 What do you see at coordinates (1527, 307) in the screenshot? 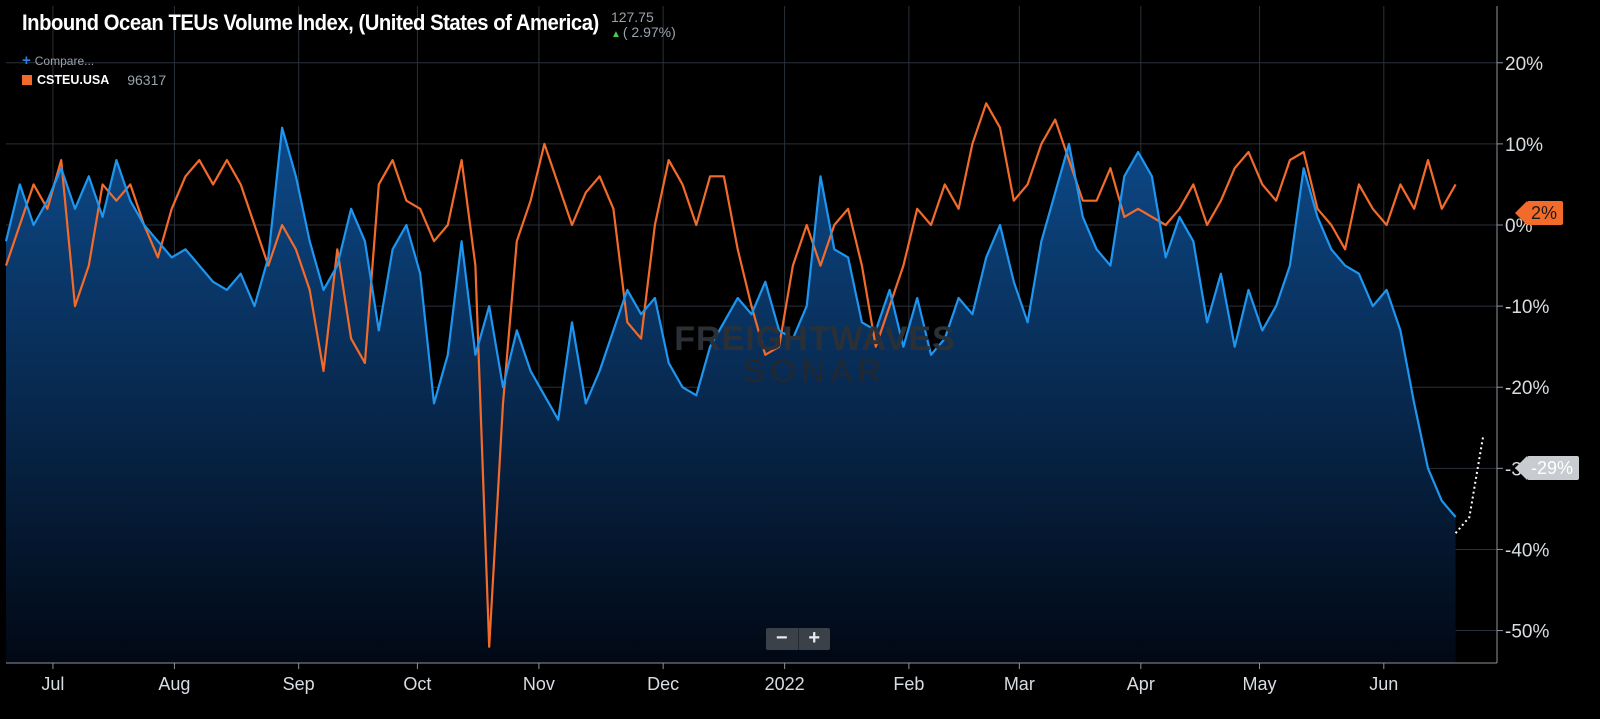
I see `y-tick-label: -10%` at bounding box center [1527, 307].